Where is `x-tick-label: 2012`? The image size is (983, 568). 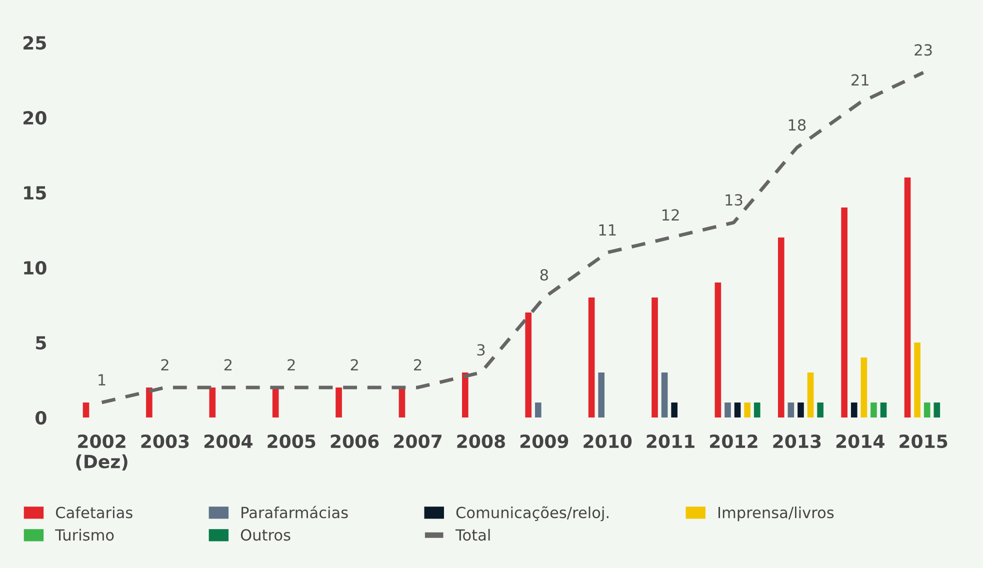
x-tick-label: 2012 is located at coordinates (734, 441).